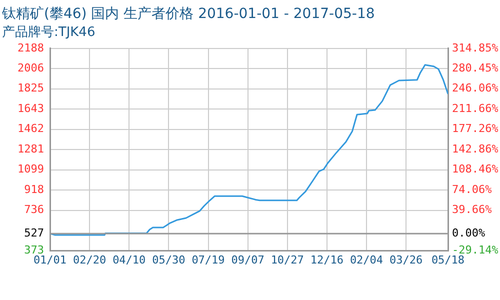  What do you see at coordinates (31, 109) in the screenshot?
I see `y-tick-label: 1643` at bounding box center [31, 109].